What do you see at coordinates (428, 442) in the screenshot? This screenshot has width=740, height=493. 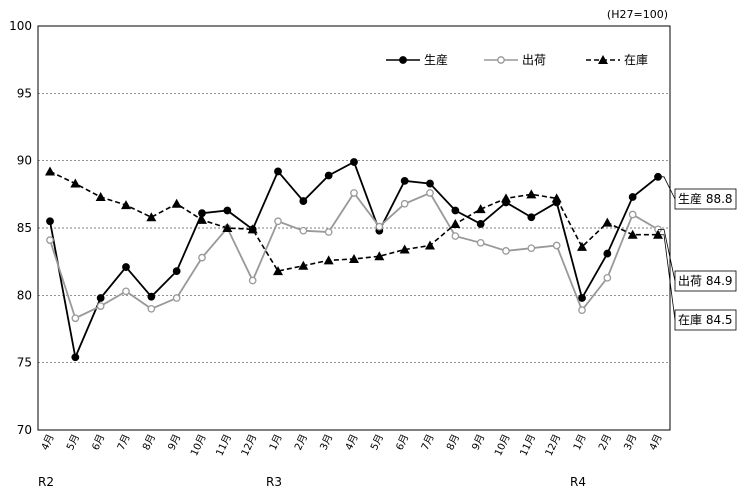 I see `x-tick-label: 7月` at bounding box center [428, 442].